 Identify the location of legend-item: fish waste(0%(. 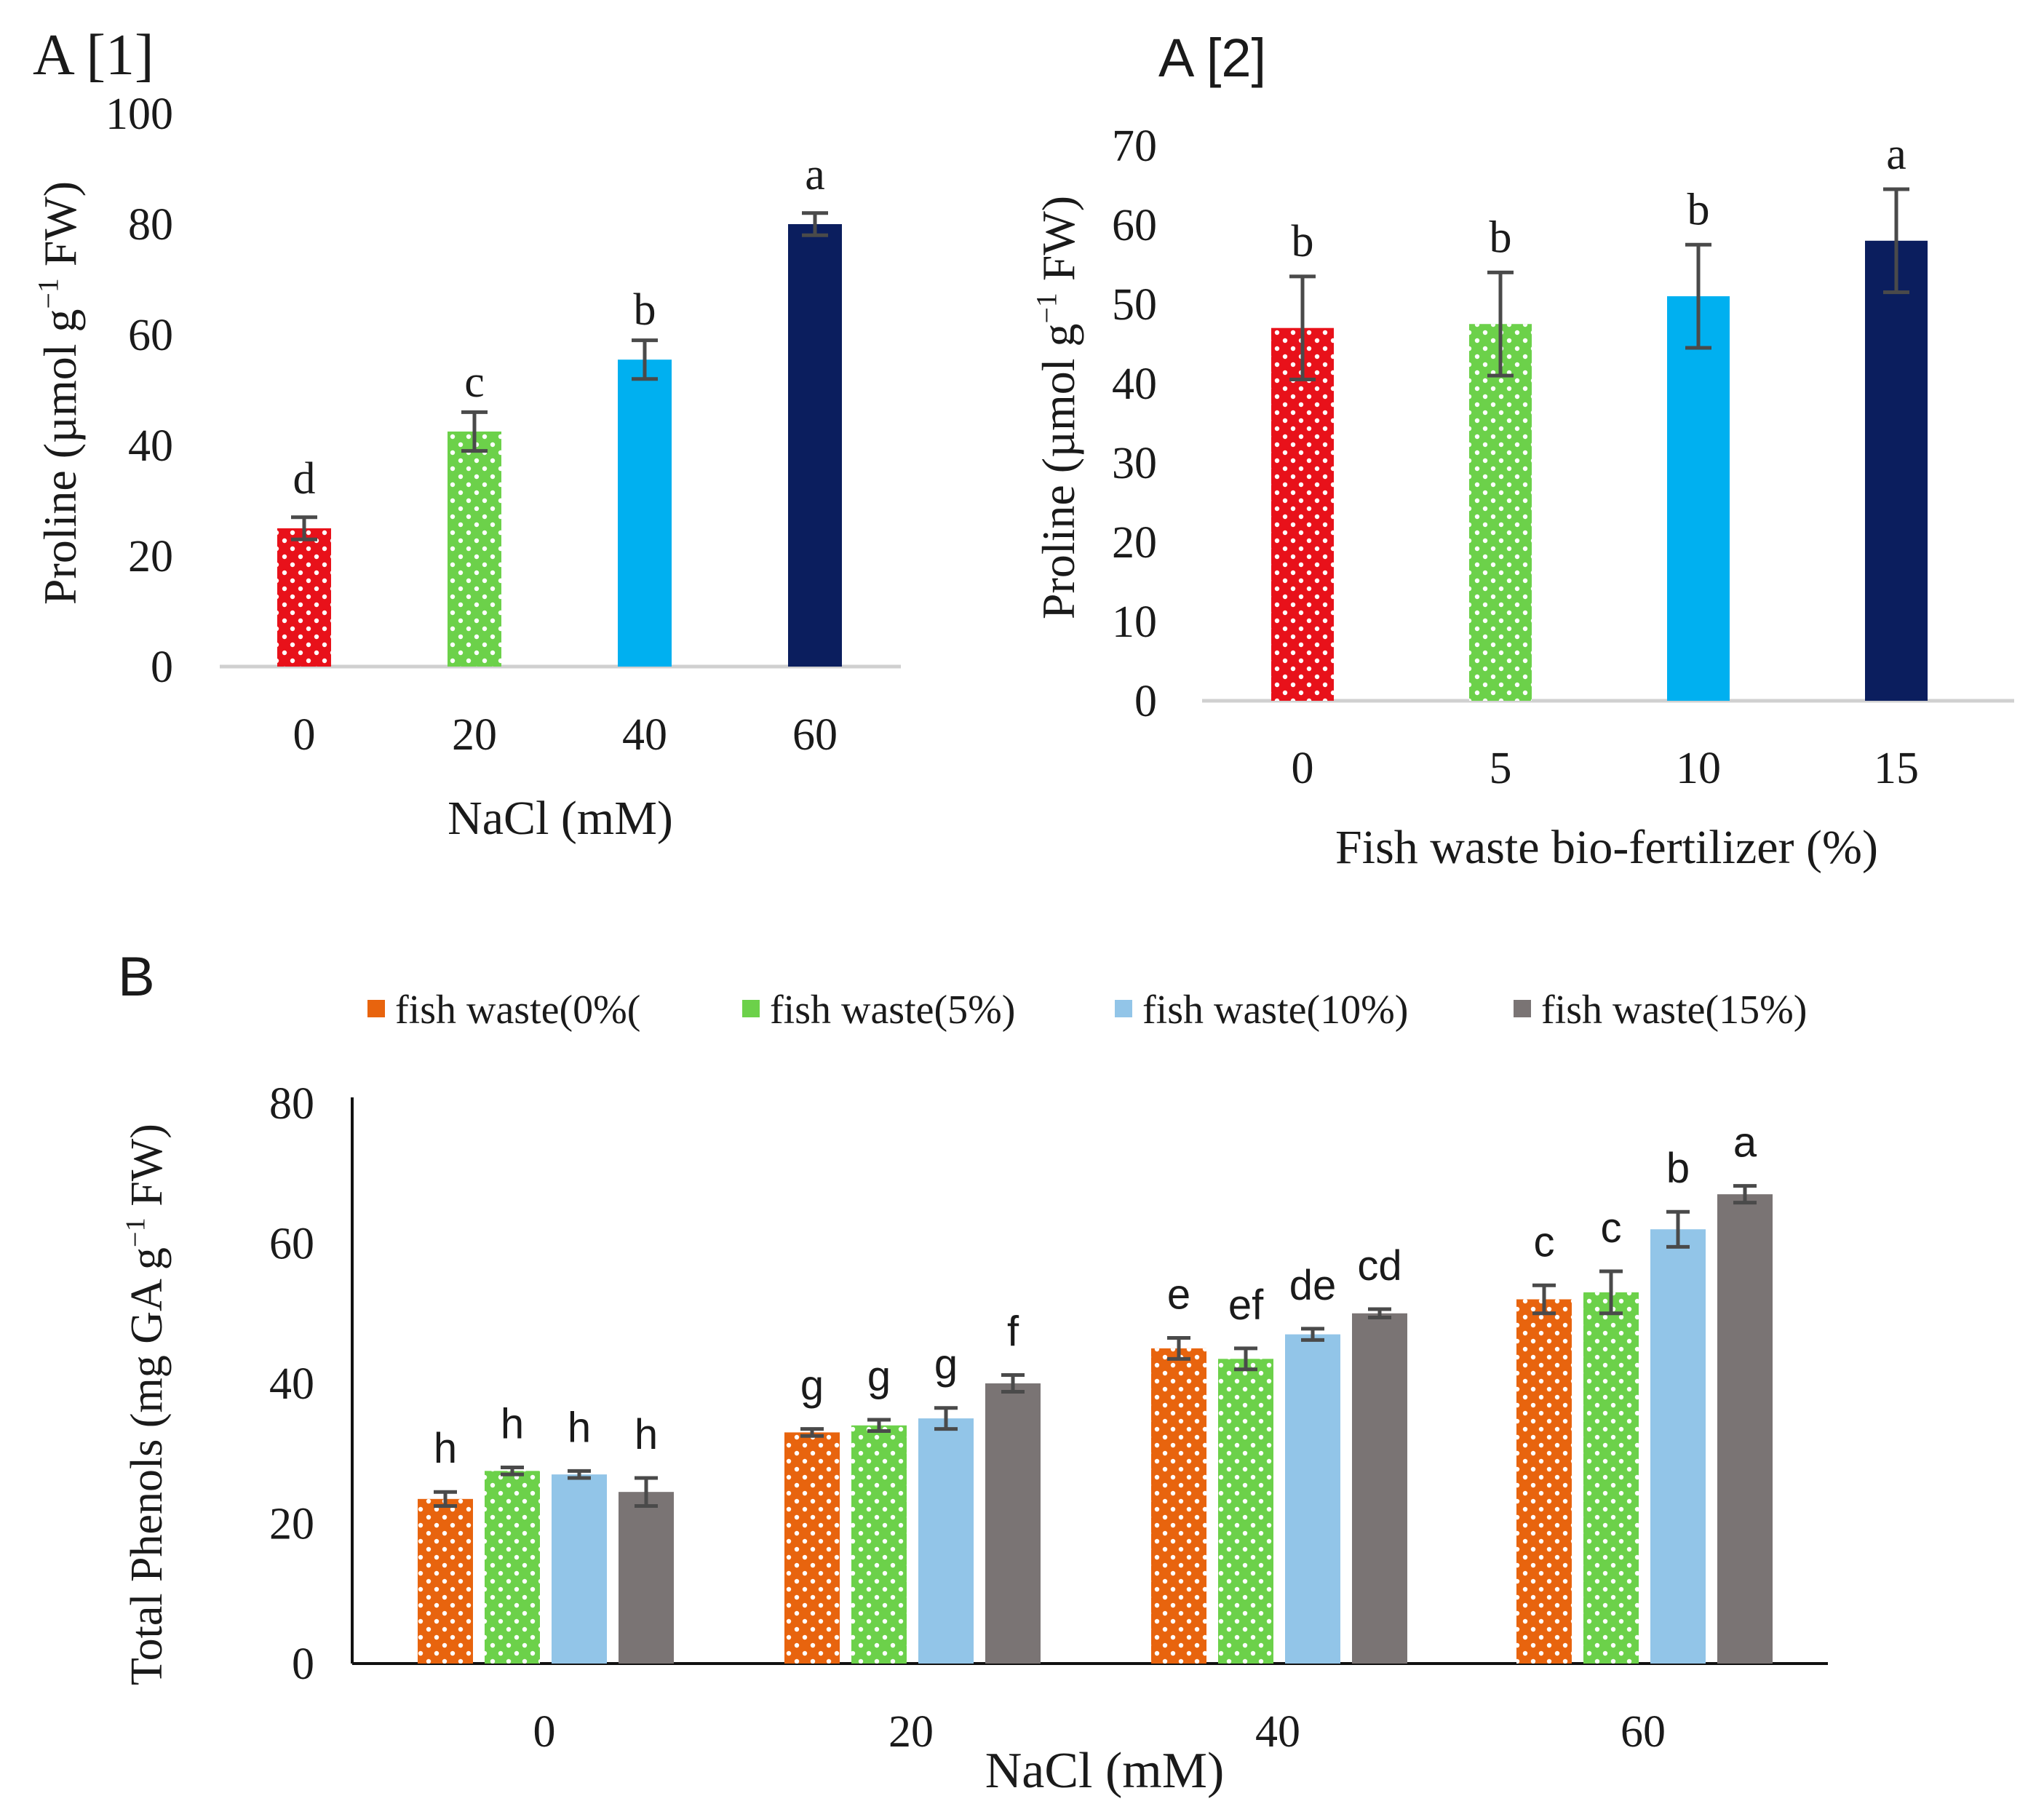
(504, 1010).